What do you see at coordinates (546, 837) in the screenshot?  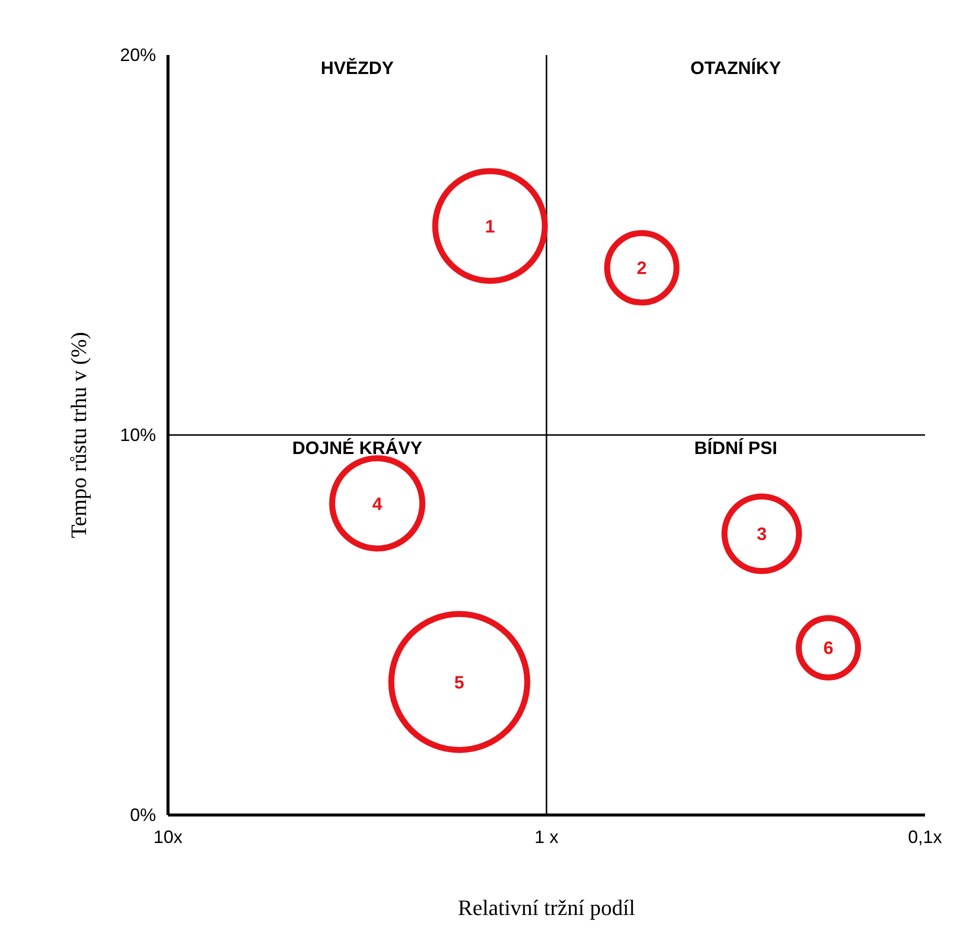 I see `x-tick-label: 1 x` at bounding box center [546, 837].